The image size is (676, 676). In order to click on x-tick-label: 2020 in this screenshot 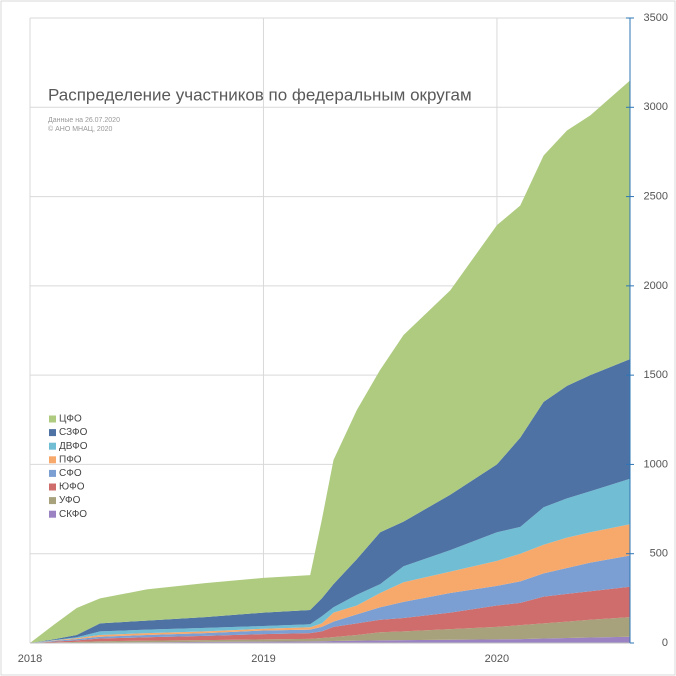, I will do `click(497, 659)`.